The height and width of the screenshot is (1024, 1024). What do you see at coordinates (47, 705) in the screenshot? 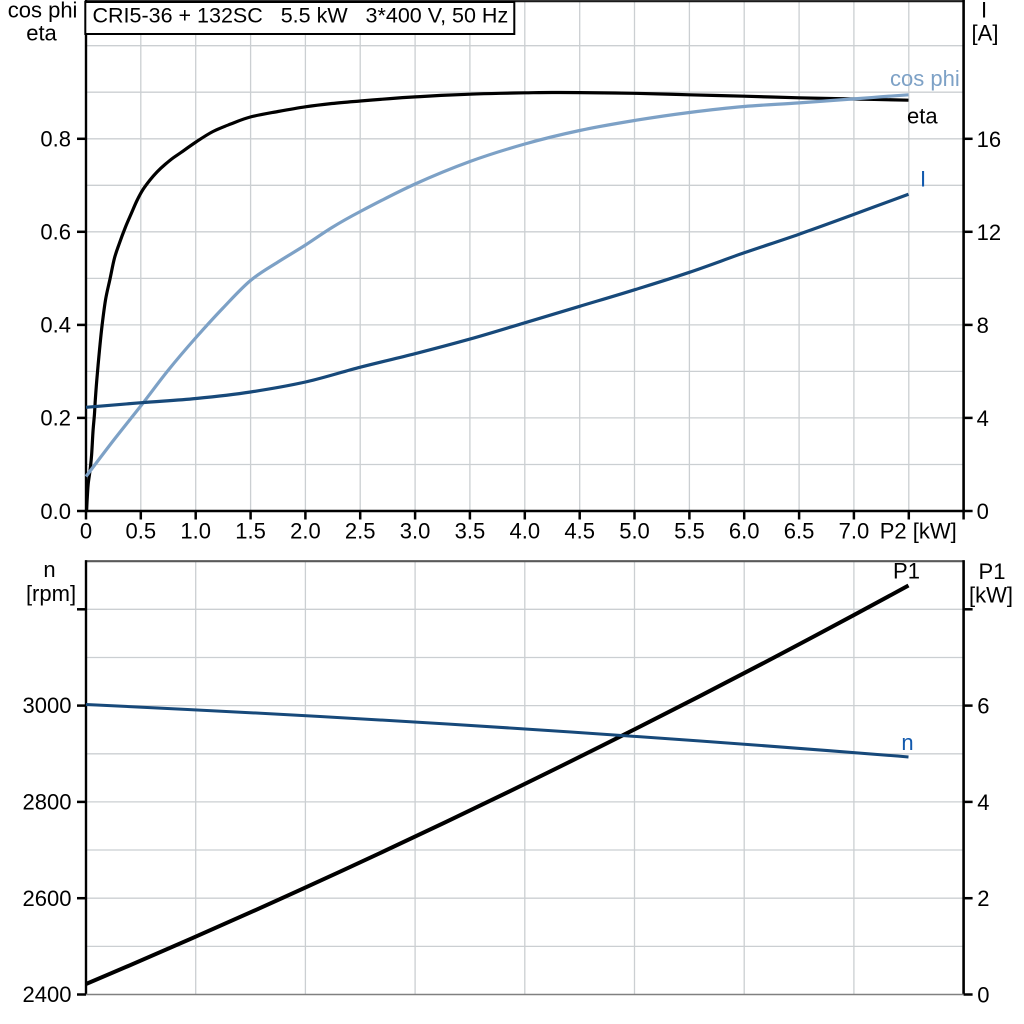
I see `svg-text: 3000` at bounding box center [47, 705].